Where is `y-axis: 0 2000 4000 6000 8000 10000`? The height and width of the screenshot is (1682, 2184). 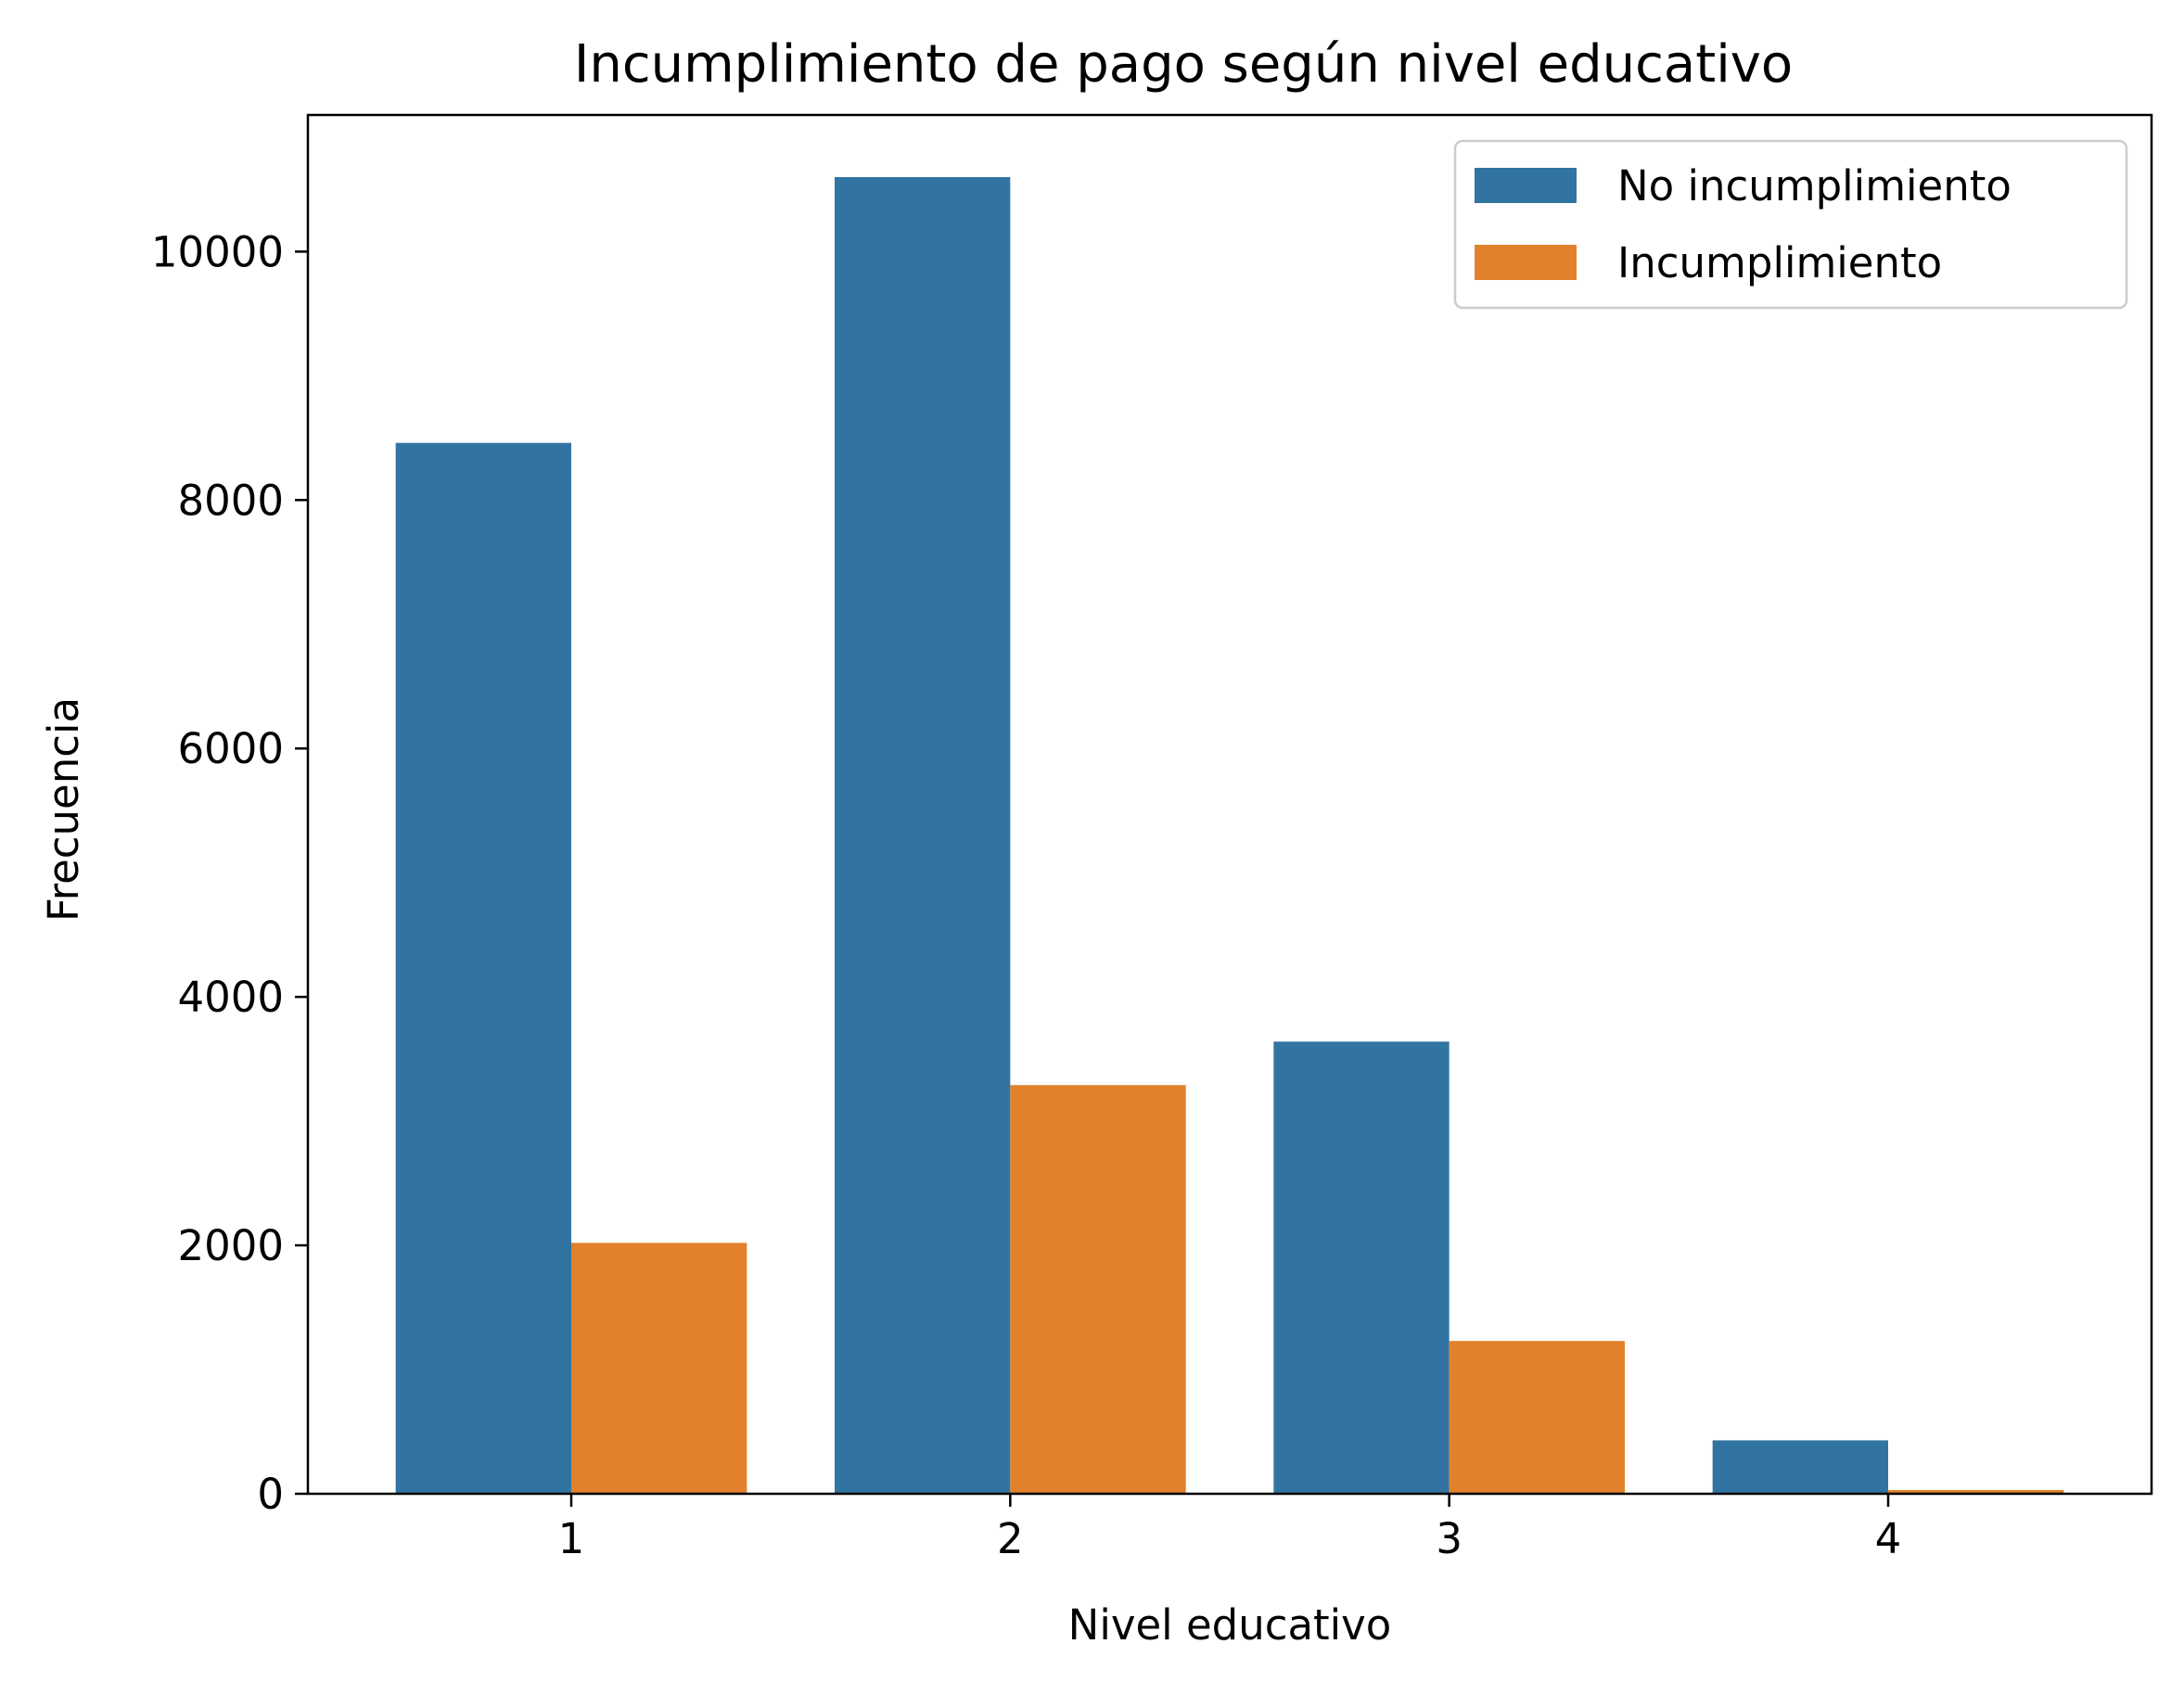
y-axis: 0 2000 4000 6000 8000 10000 is located at coordinates (229, 873).